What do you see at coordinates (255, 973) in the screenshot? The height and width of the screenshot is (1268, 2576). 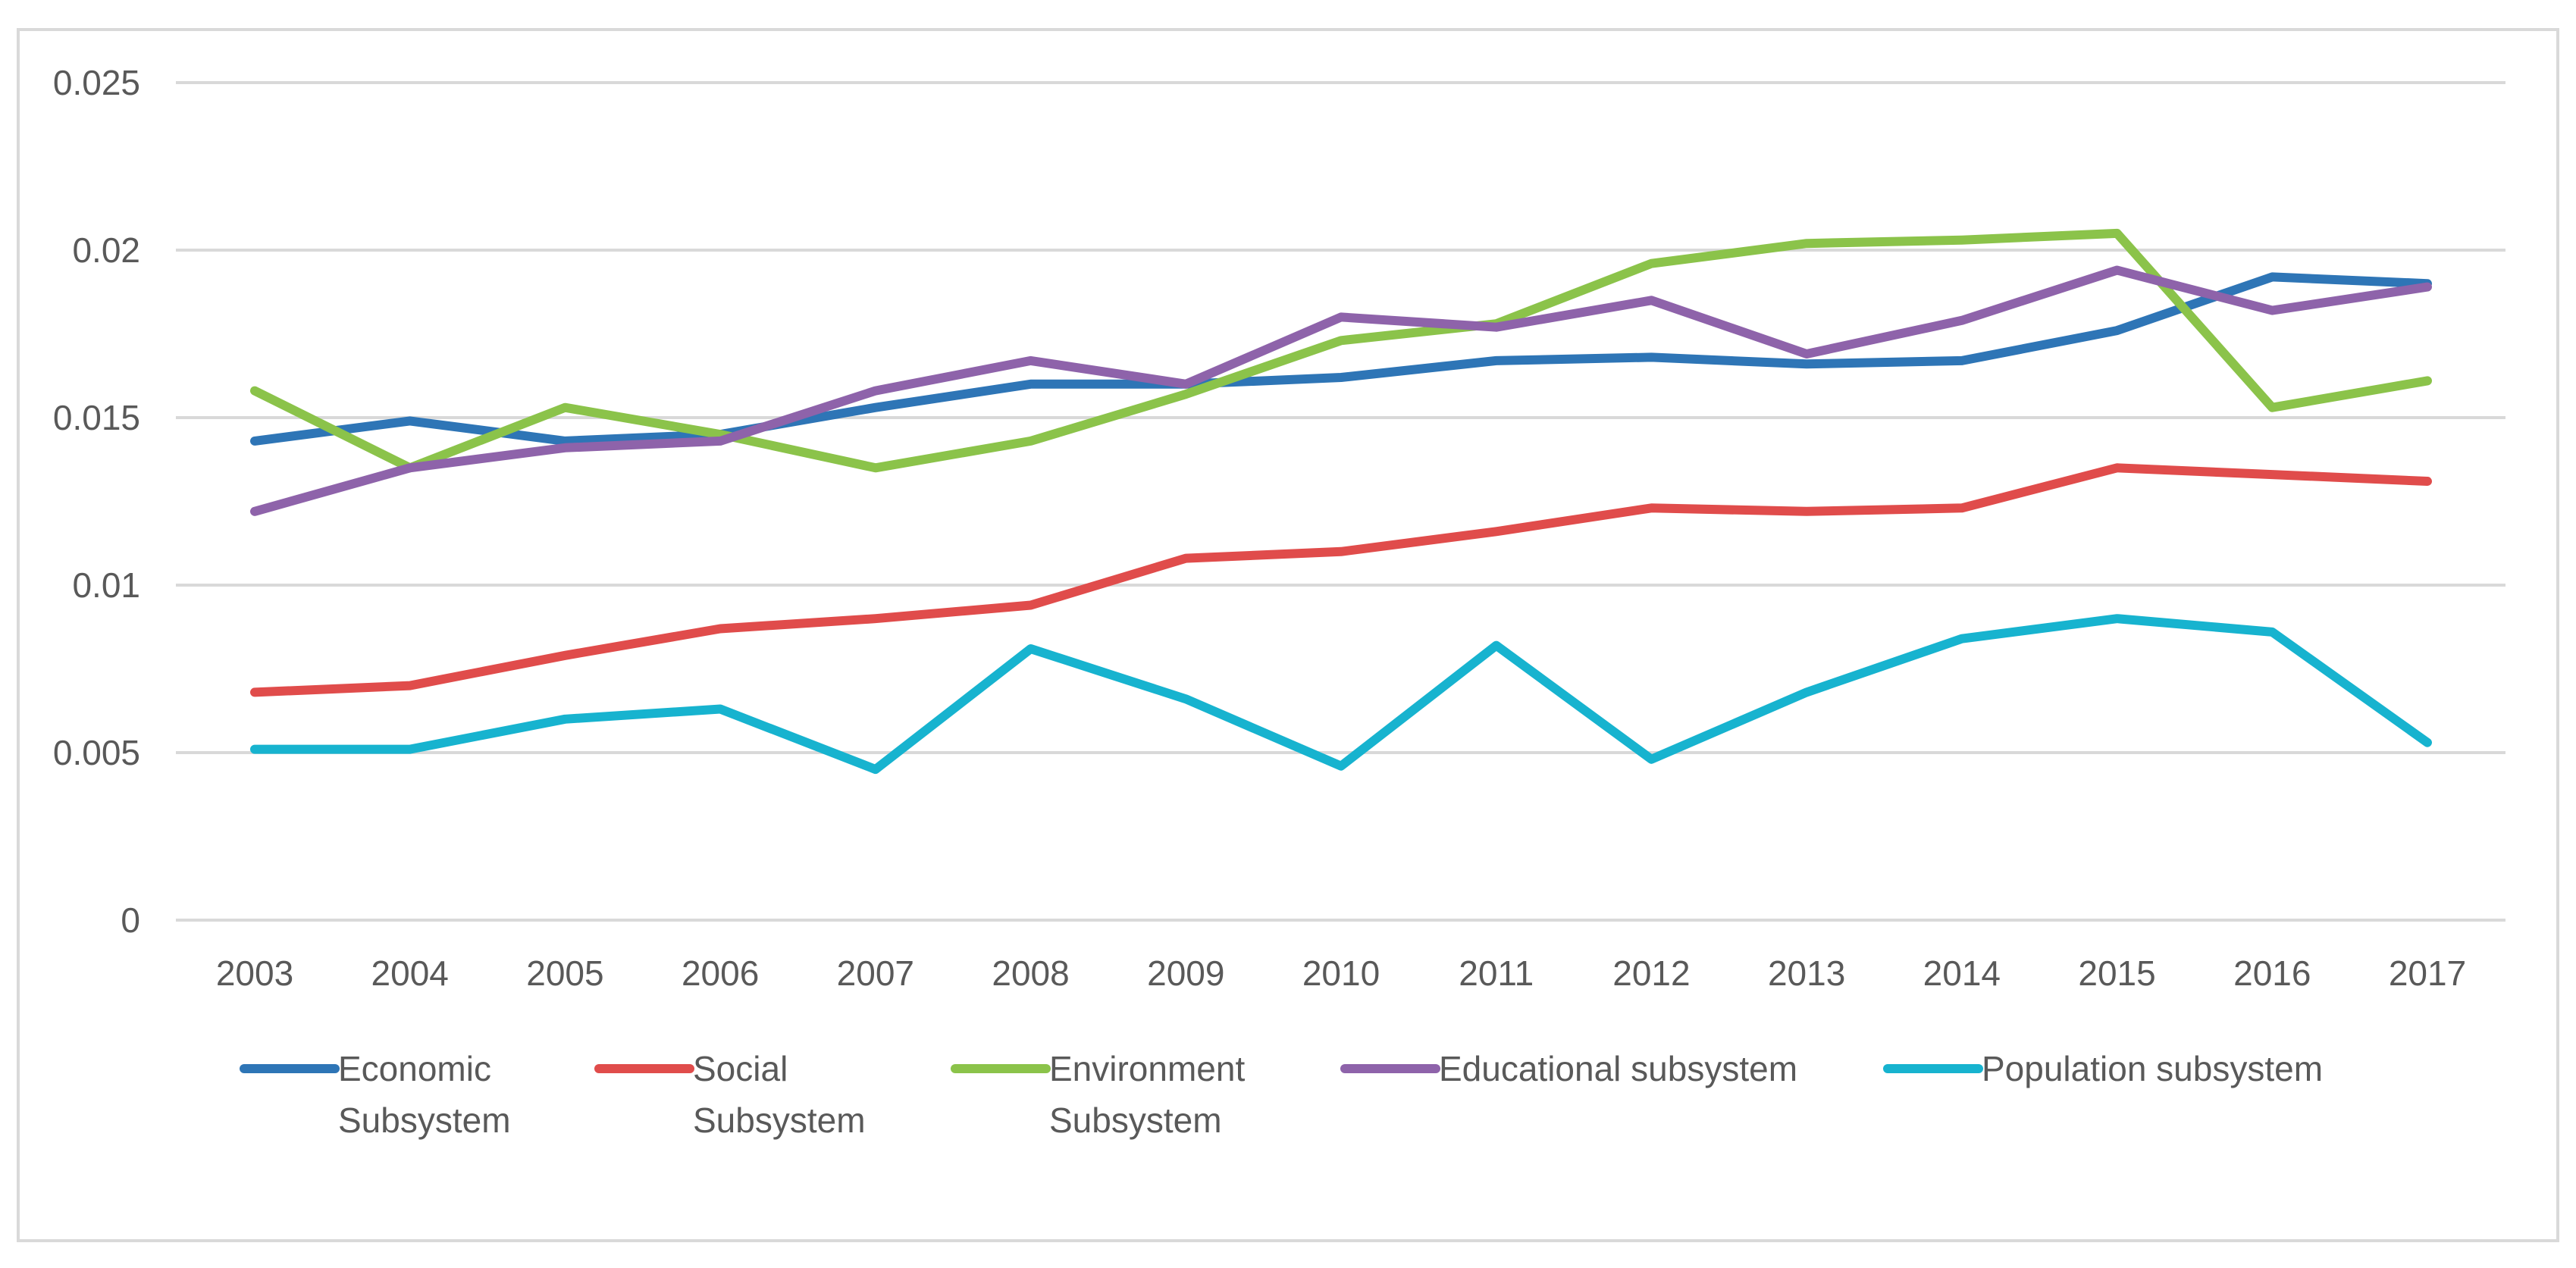 I see `x-tick-label: 2003` at bounding box center [255, 973].